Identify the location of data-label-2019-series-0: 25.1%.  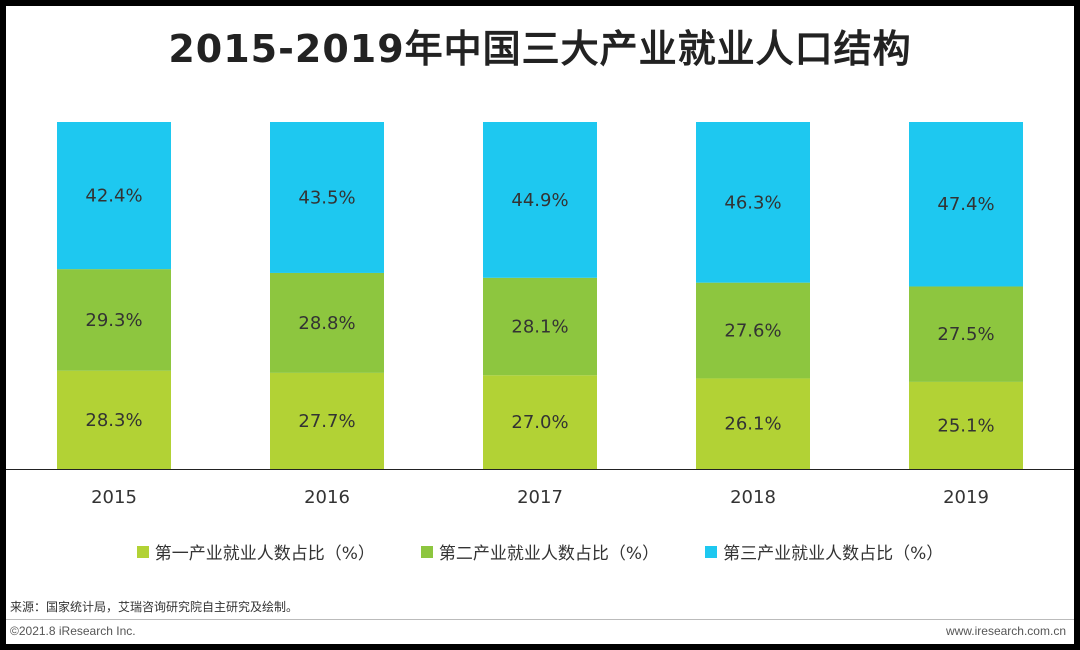
(965, 425).